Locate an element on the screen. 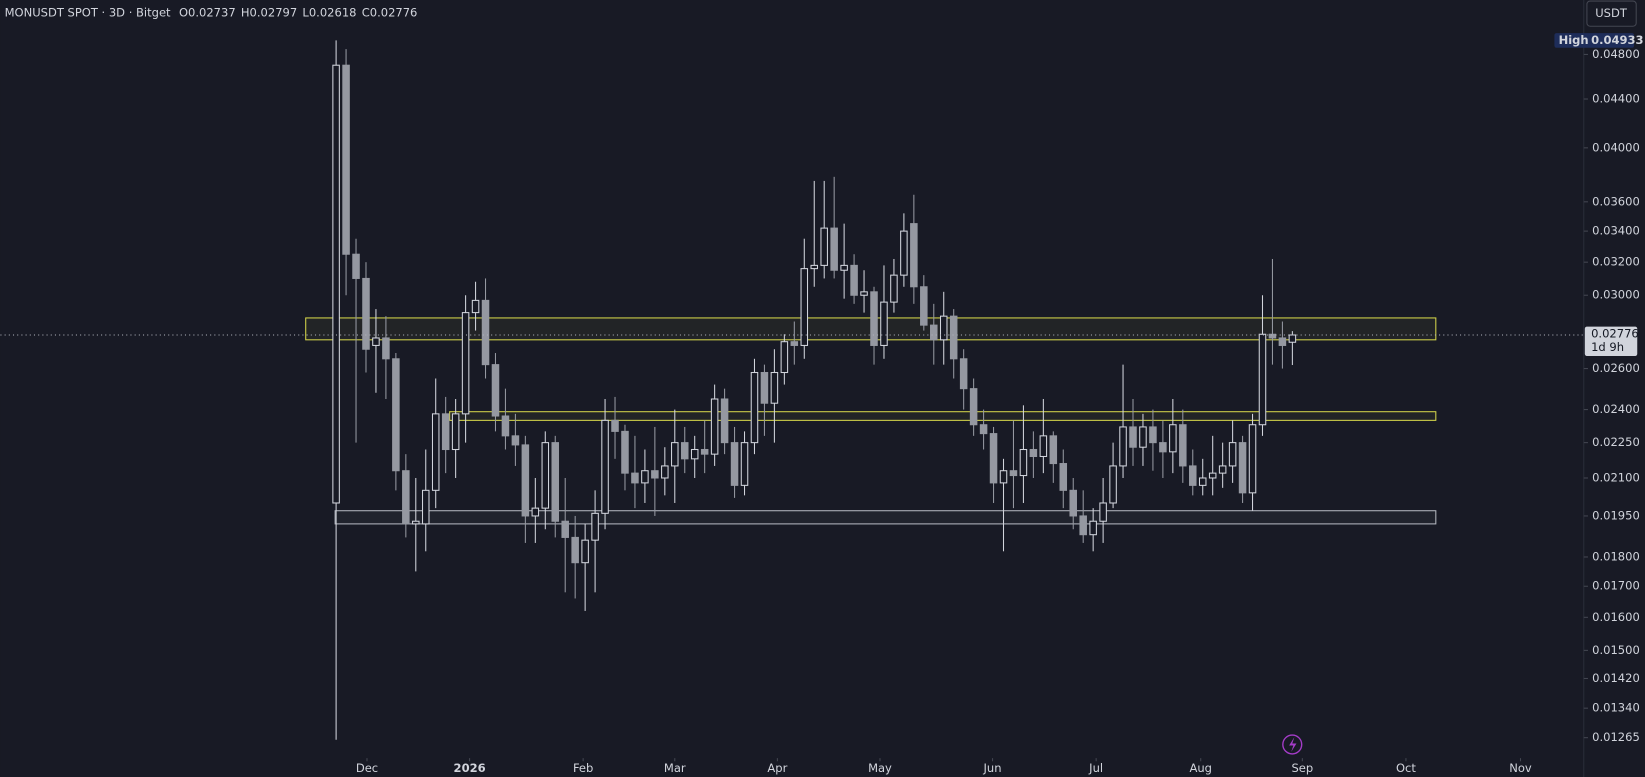 Image resolution: width=1645 pixels, height=777 pixels. y-tick-label: 0.01500 is located at coordinates (1616, 650).